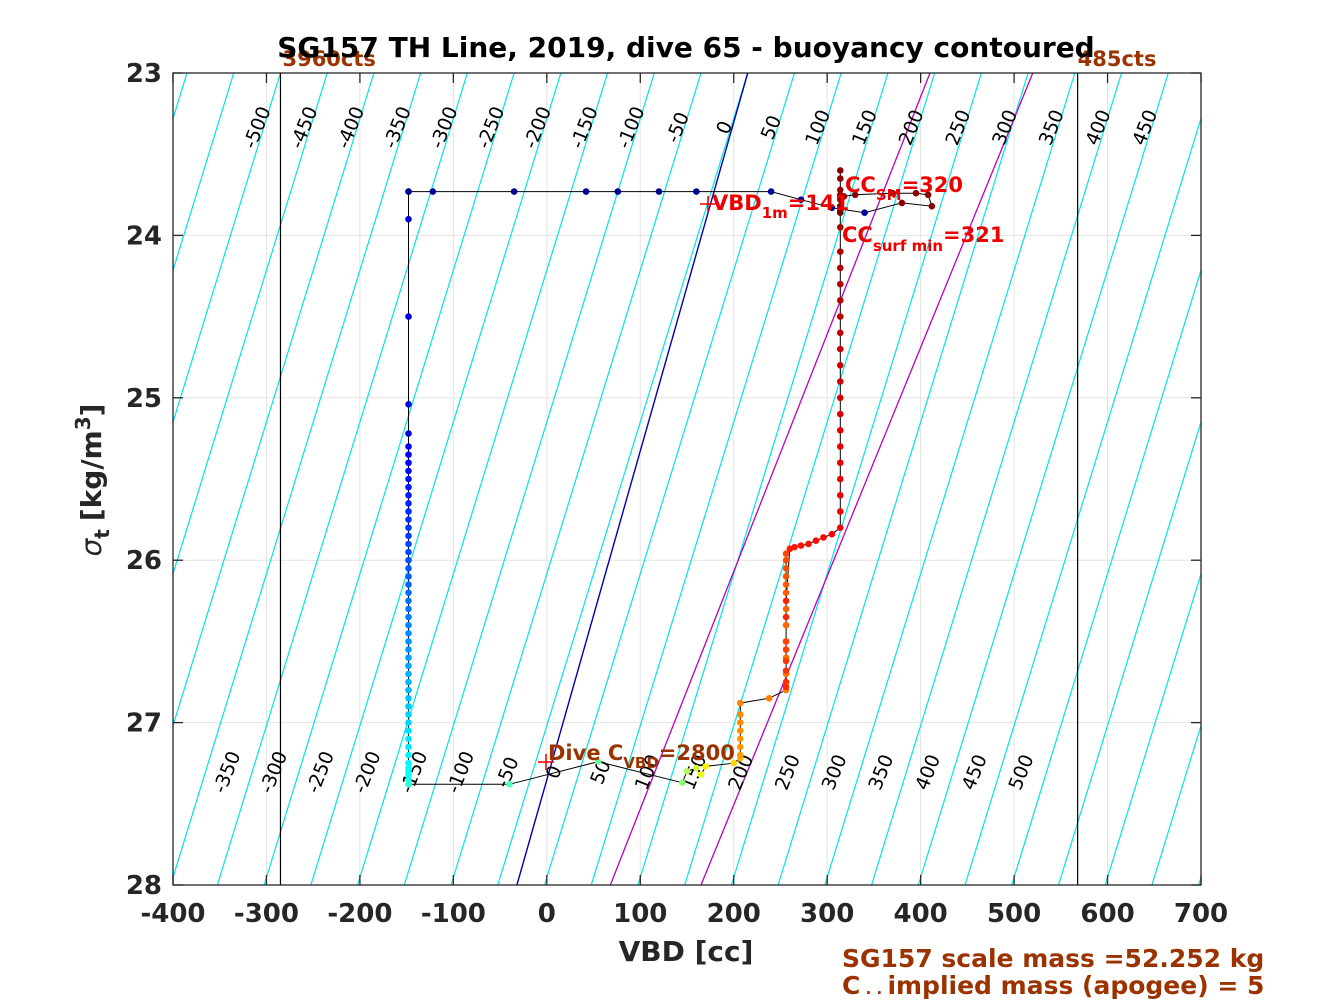 The image size is (1328, 1000). Describe the element at coordinates (775, 213) in the screenshot. I see `vbd-1m-sub: 1m` at that location.